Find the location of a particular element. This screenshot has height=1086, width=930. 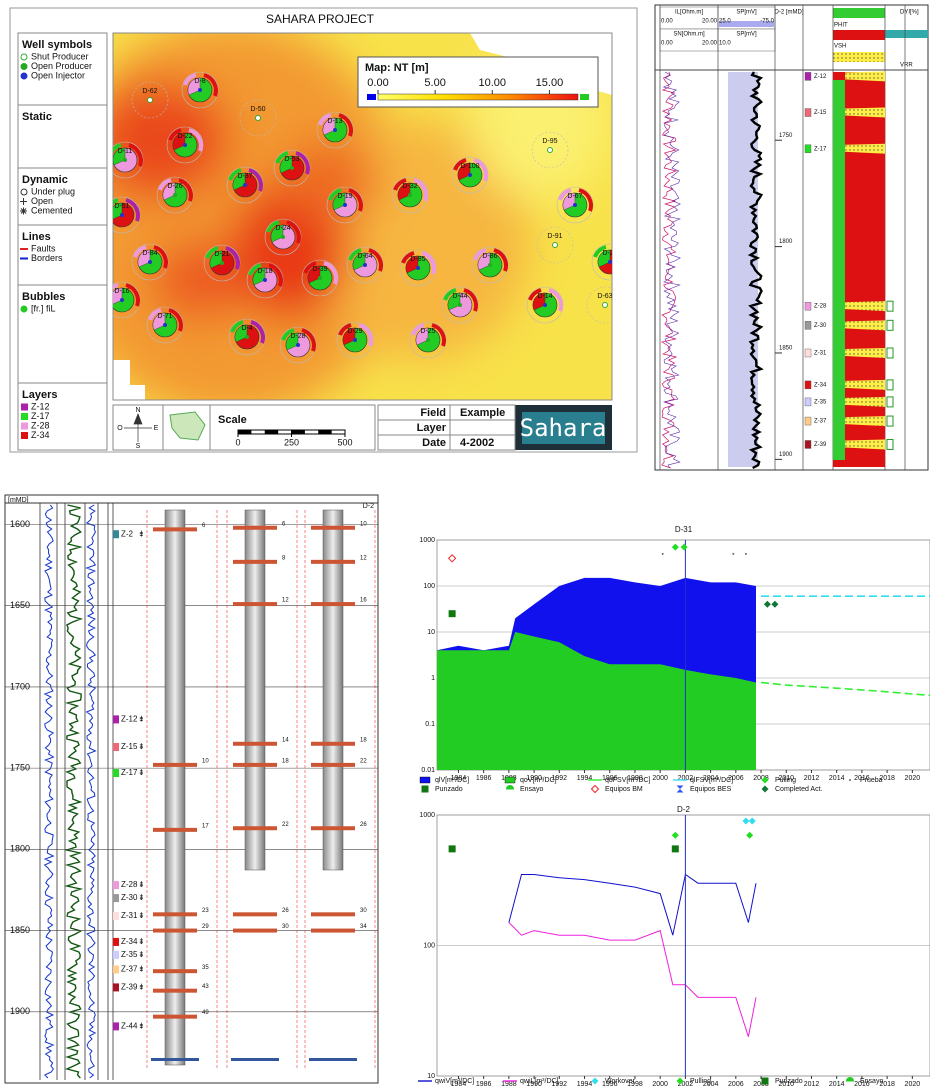

log-header-bar is located at coordinates (746, 24).